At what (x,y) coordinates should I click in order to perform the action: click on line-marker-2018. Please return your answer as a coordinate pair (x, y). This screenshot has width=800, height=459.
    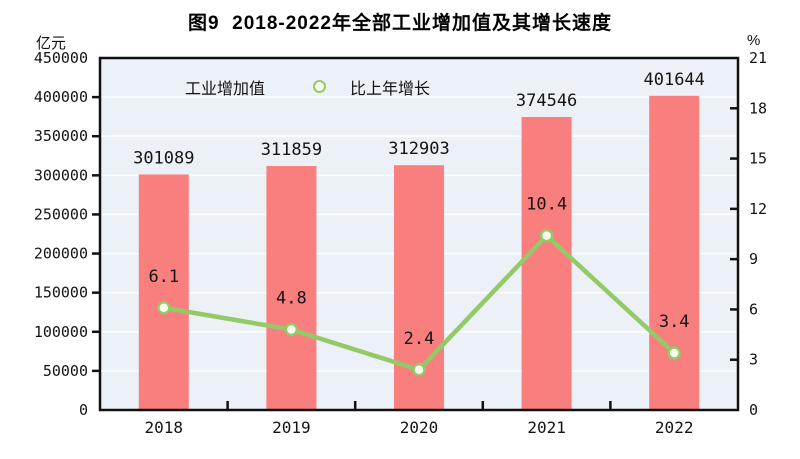
    Looking at the image, I should click on (164, 308).